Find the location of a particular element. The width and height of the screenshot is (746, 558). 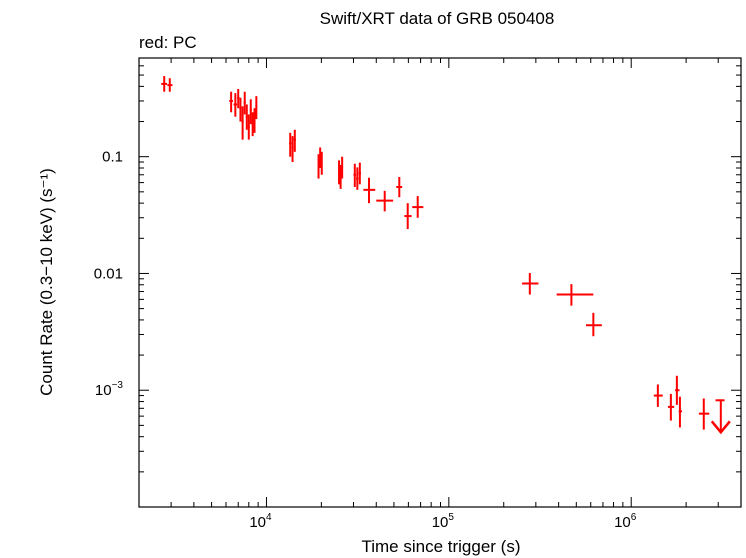

x-tick-label: 10⁴ is located at coordinates (260, 521).